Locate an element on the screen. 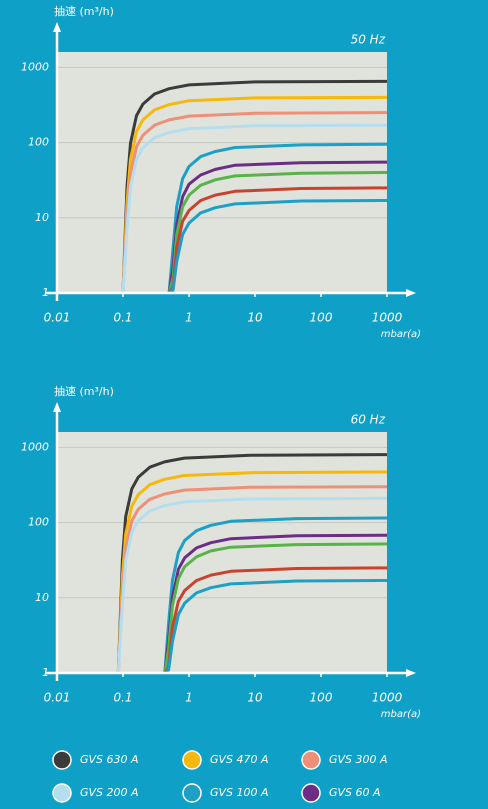  chart-title: 50 Hz is located at coordinates (368, 40).